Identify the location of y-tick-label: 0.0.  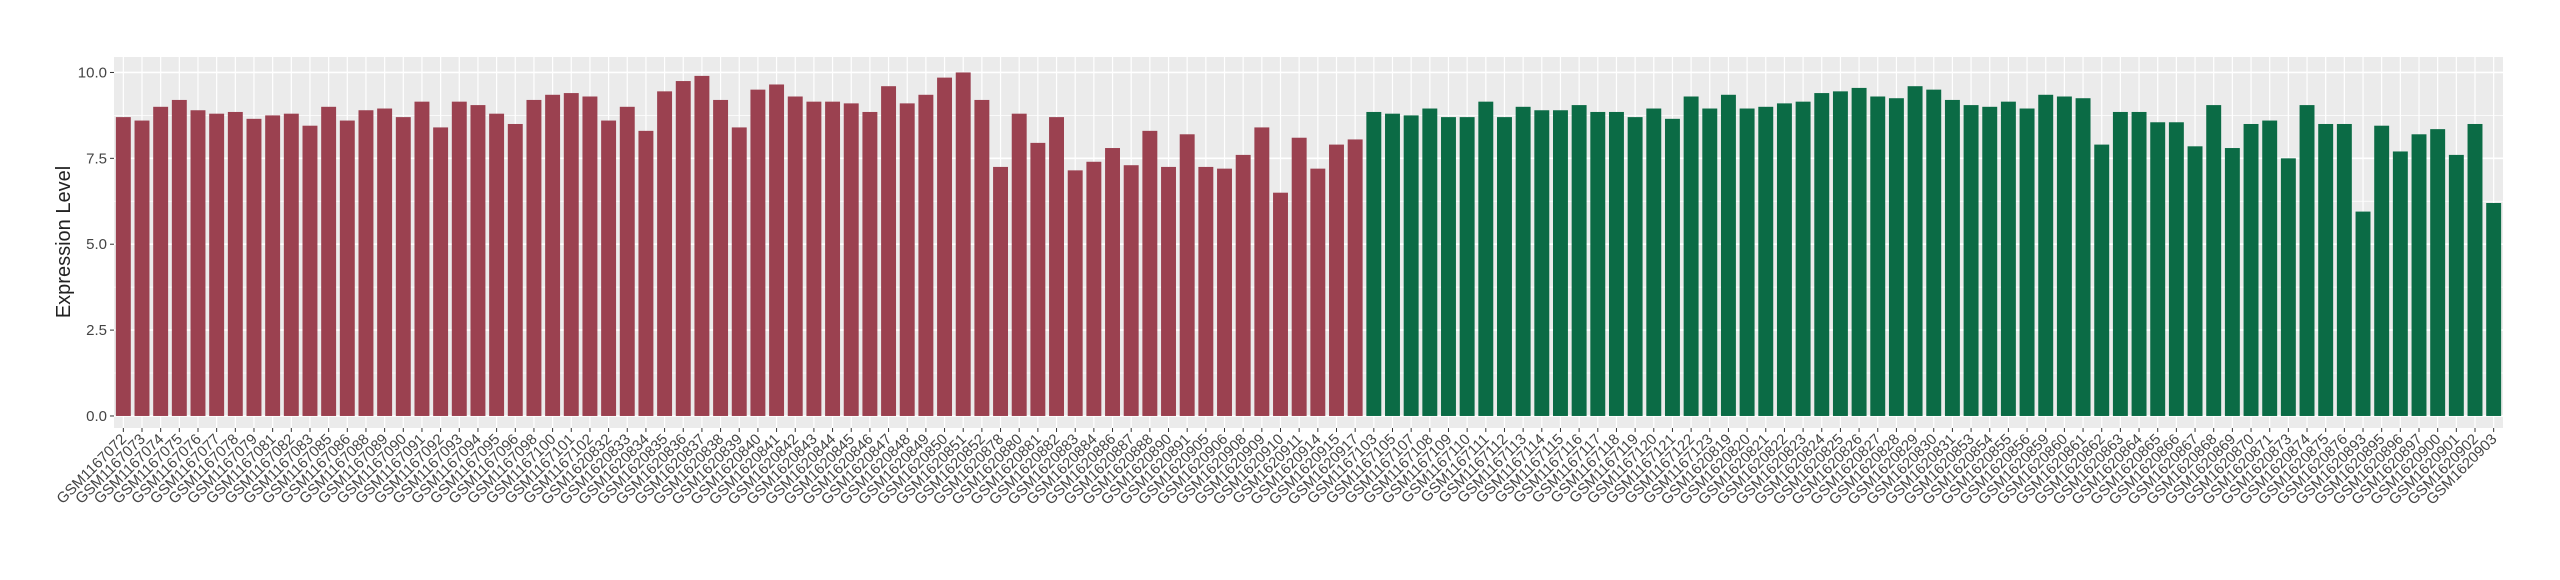
(96, 416).